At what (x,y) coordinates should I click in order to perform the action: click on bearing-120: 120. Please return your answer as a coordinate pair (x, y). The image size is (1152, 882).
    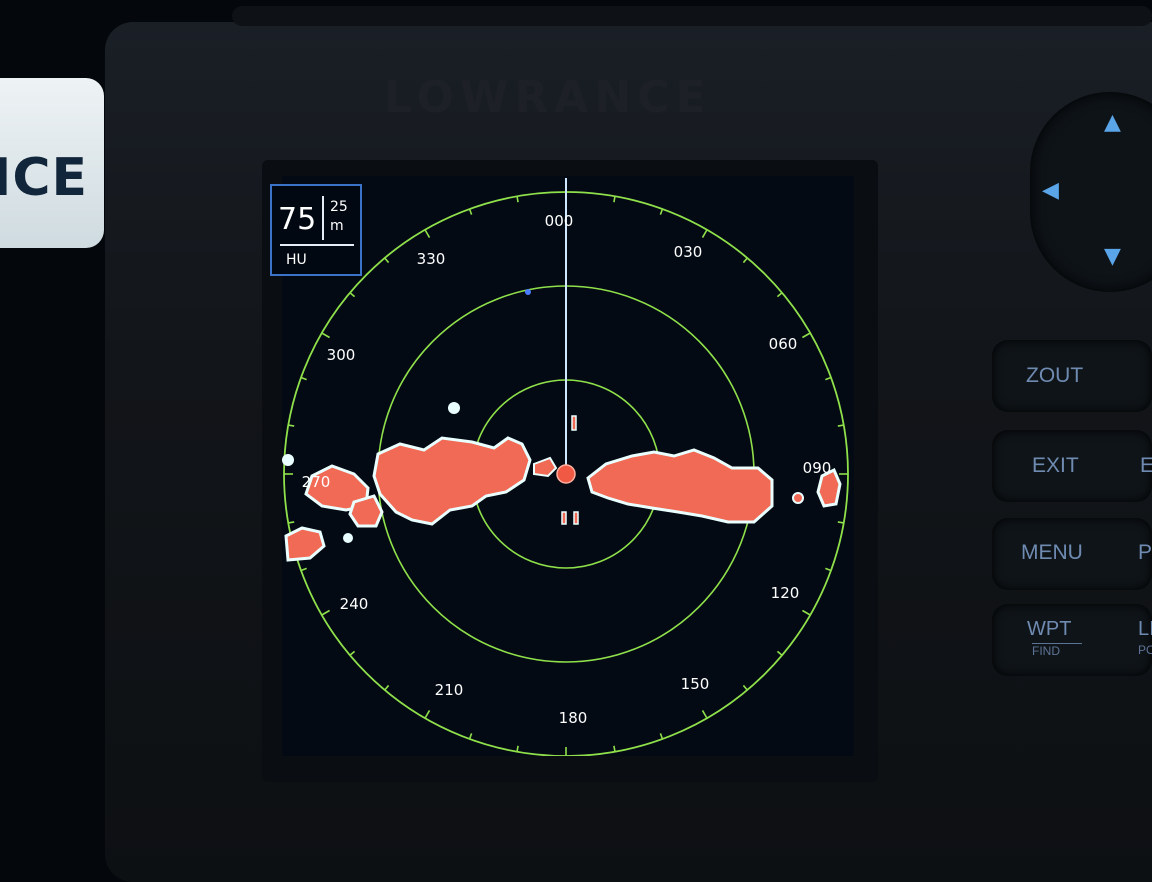
    Looking at the image, I should click on (785, 593).